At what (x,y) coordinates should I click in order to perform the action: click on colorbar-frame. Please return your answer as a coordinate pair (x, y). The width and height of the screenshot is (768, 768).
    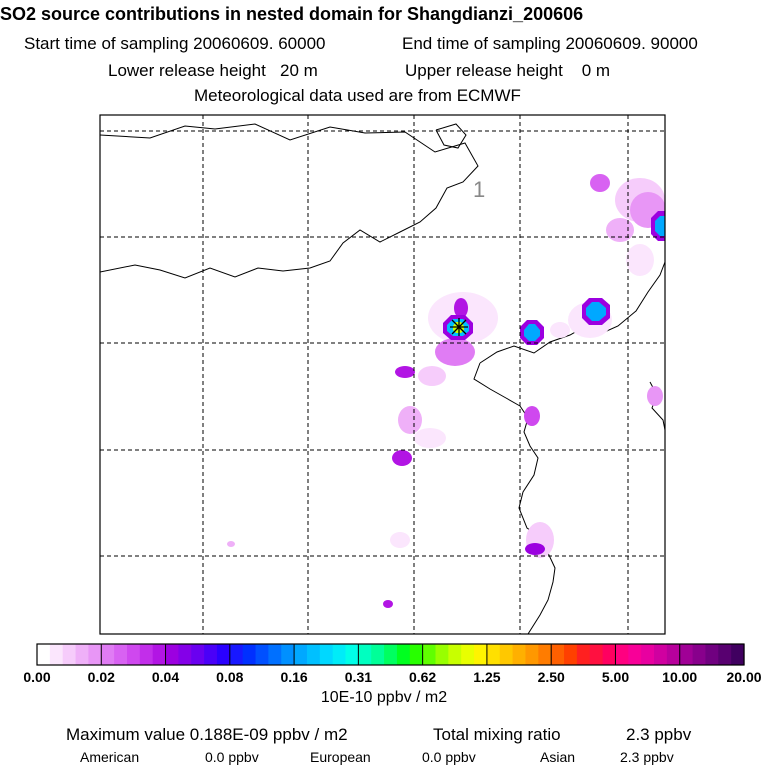
    Looking at the image, I should click on (390, 654).